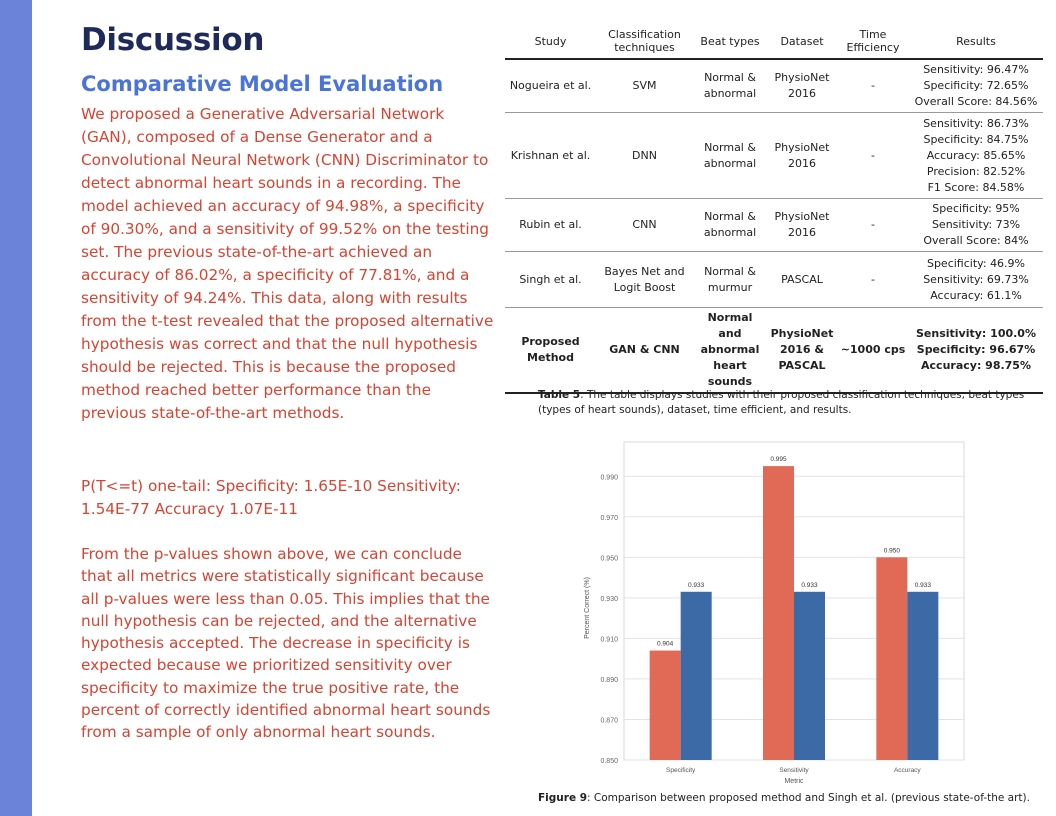 The image size is (1056, 816). Describe the element at coordinates (976, 171) in the screenshot. I see `result-line: Precision: 82.52%` at that location.